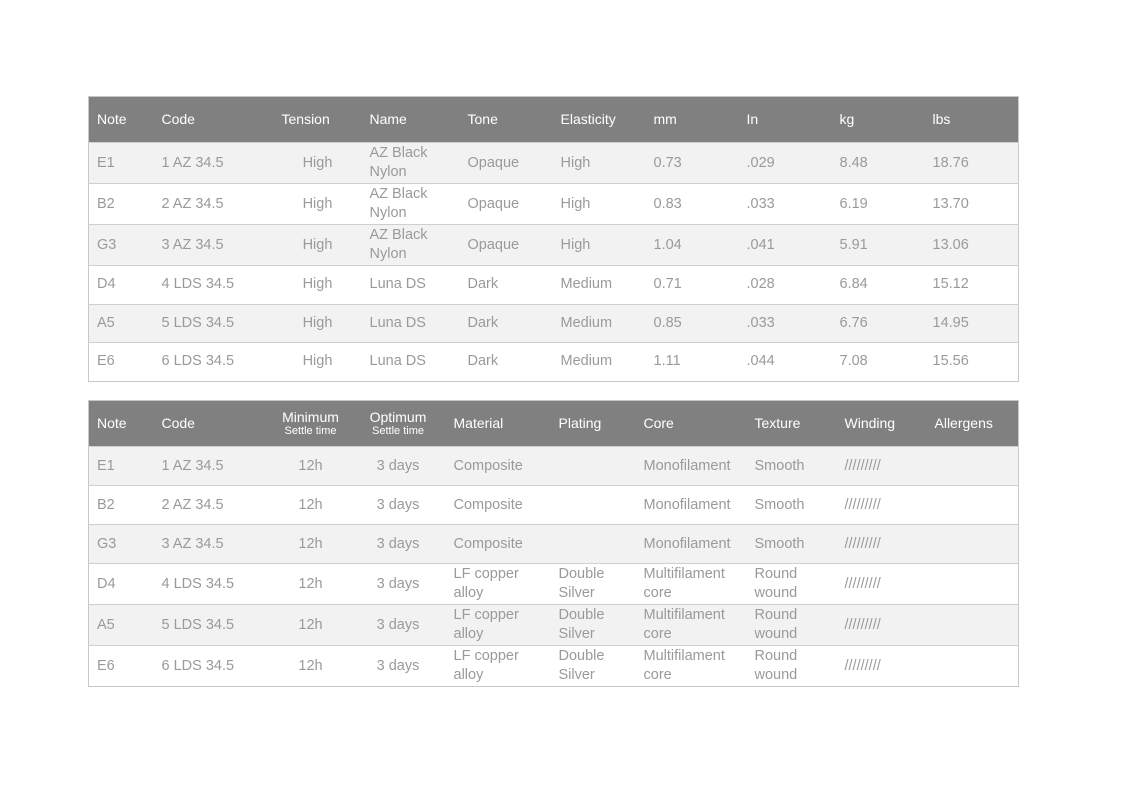 This screenshot has height=792, width=1121. Describe the element at coordinates (777, 423) in the screenshot. I see `header-label: Texture` at that location.